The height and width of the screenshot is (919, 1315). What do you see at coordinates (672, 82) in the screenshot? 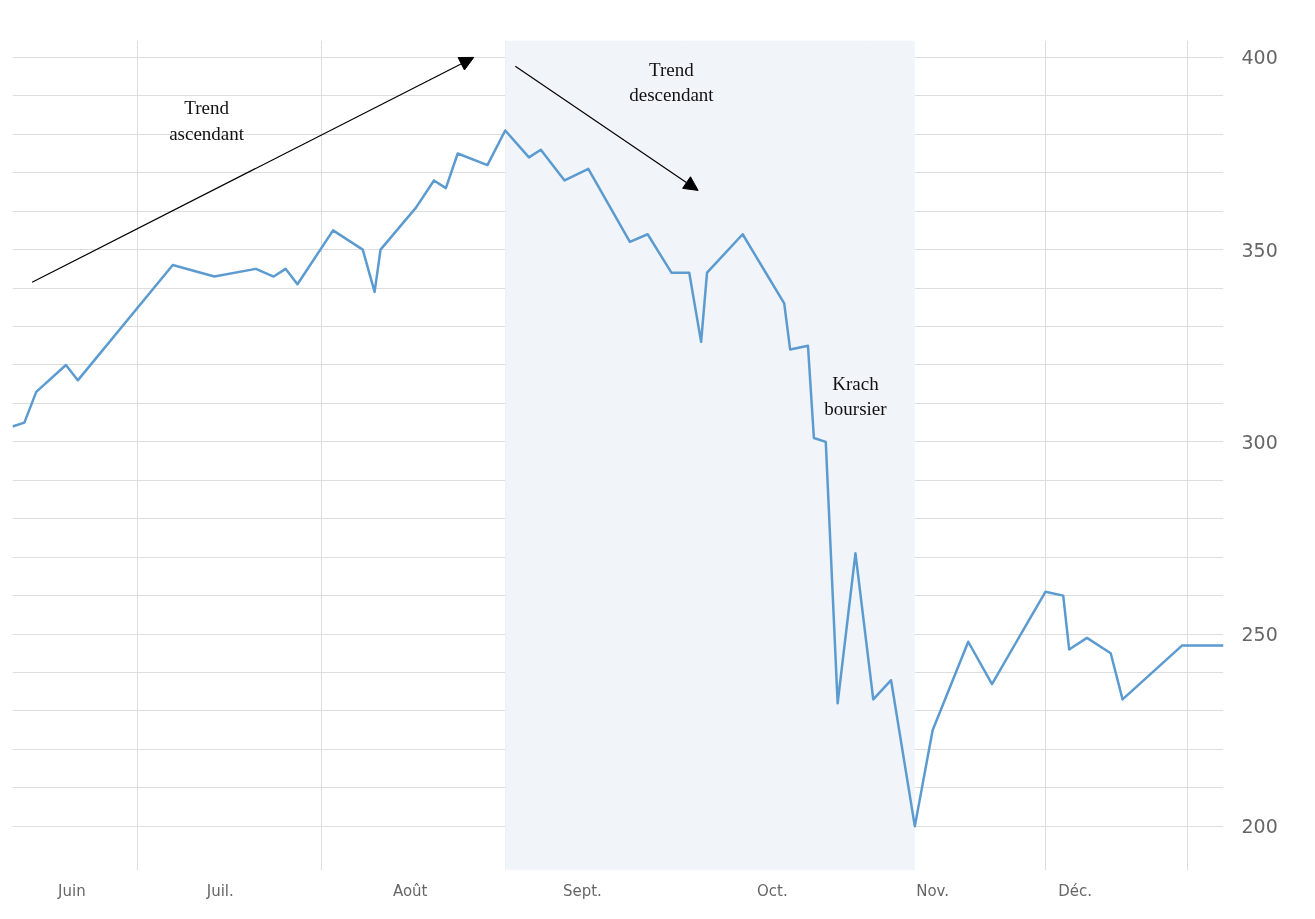
I see `annotation: Trend descendant` at bounding box center [672, 82].